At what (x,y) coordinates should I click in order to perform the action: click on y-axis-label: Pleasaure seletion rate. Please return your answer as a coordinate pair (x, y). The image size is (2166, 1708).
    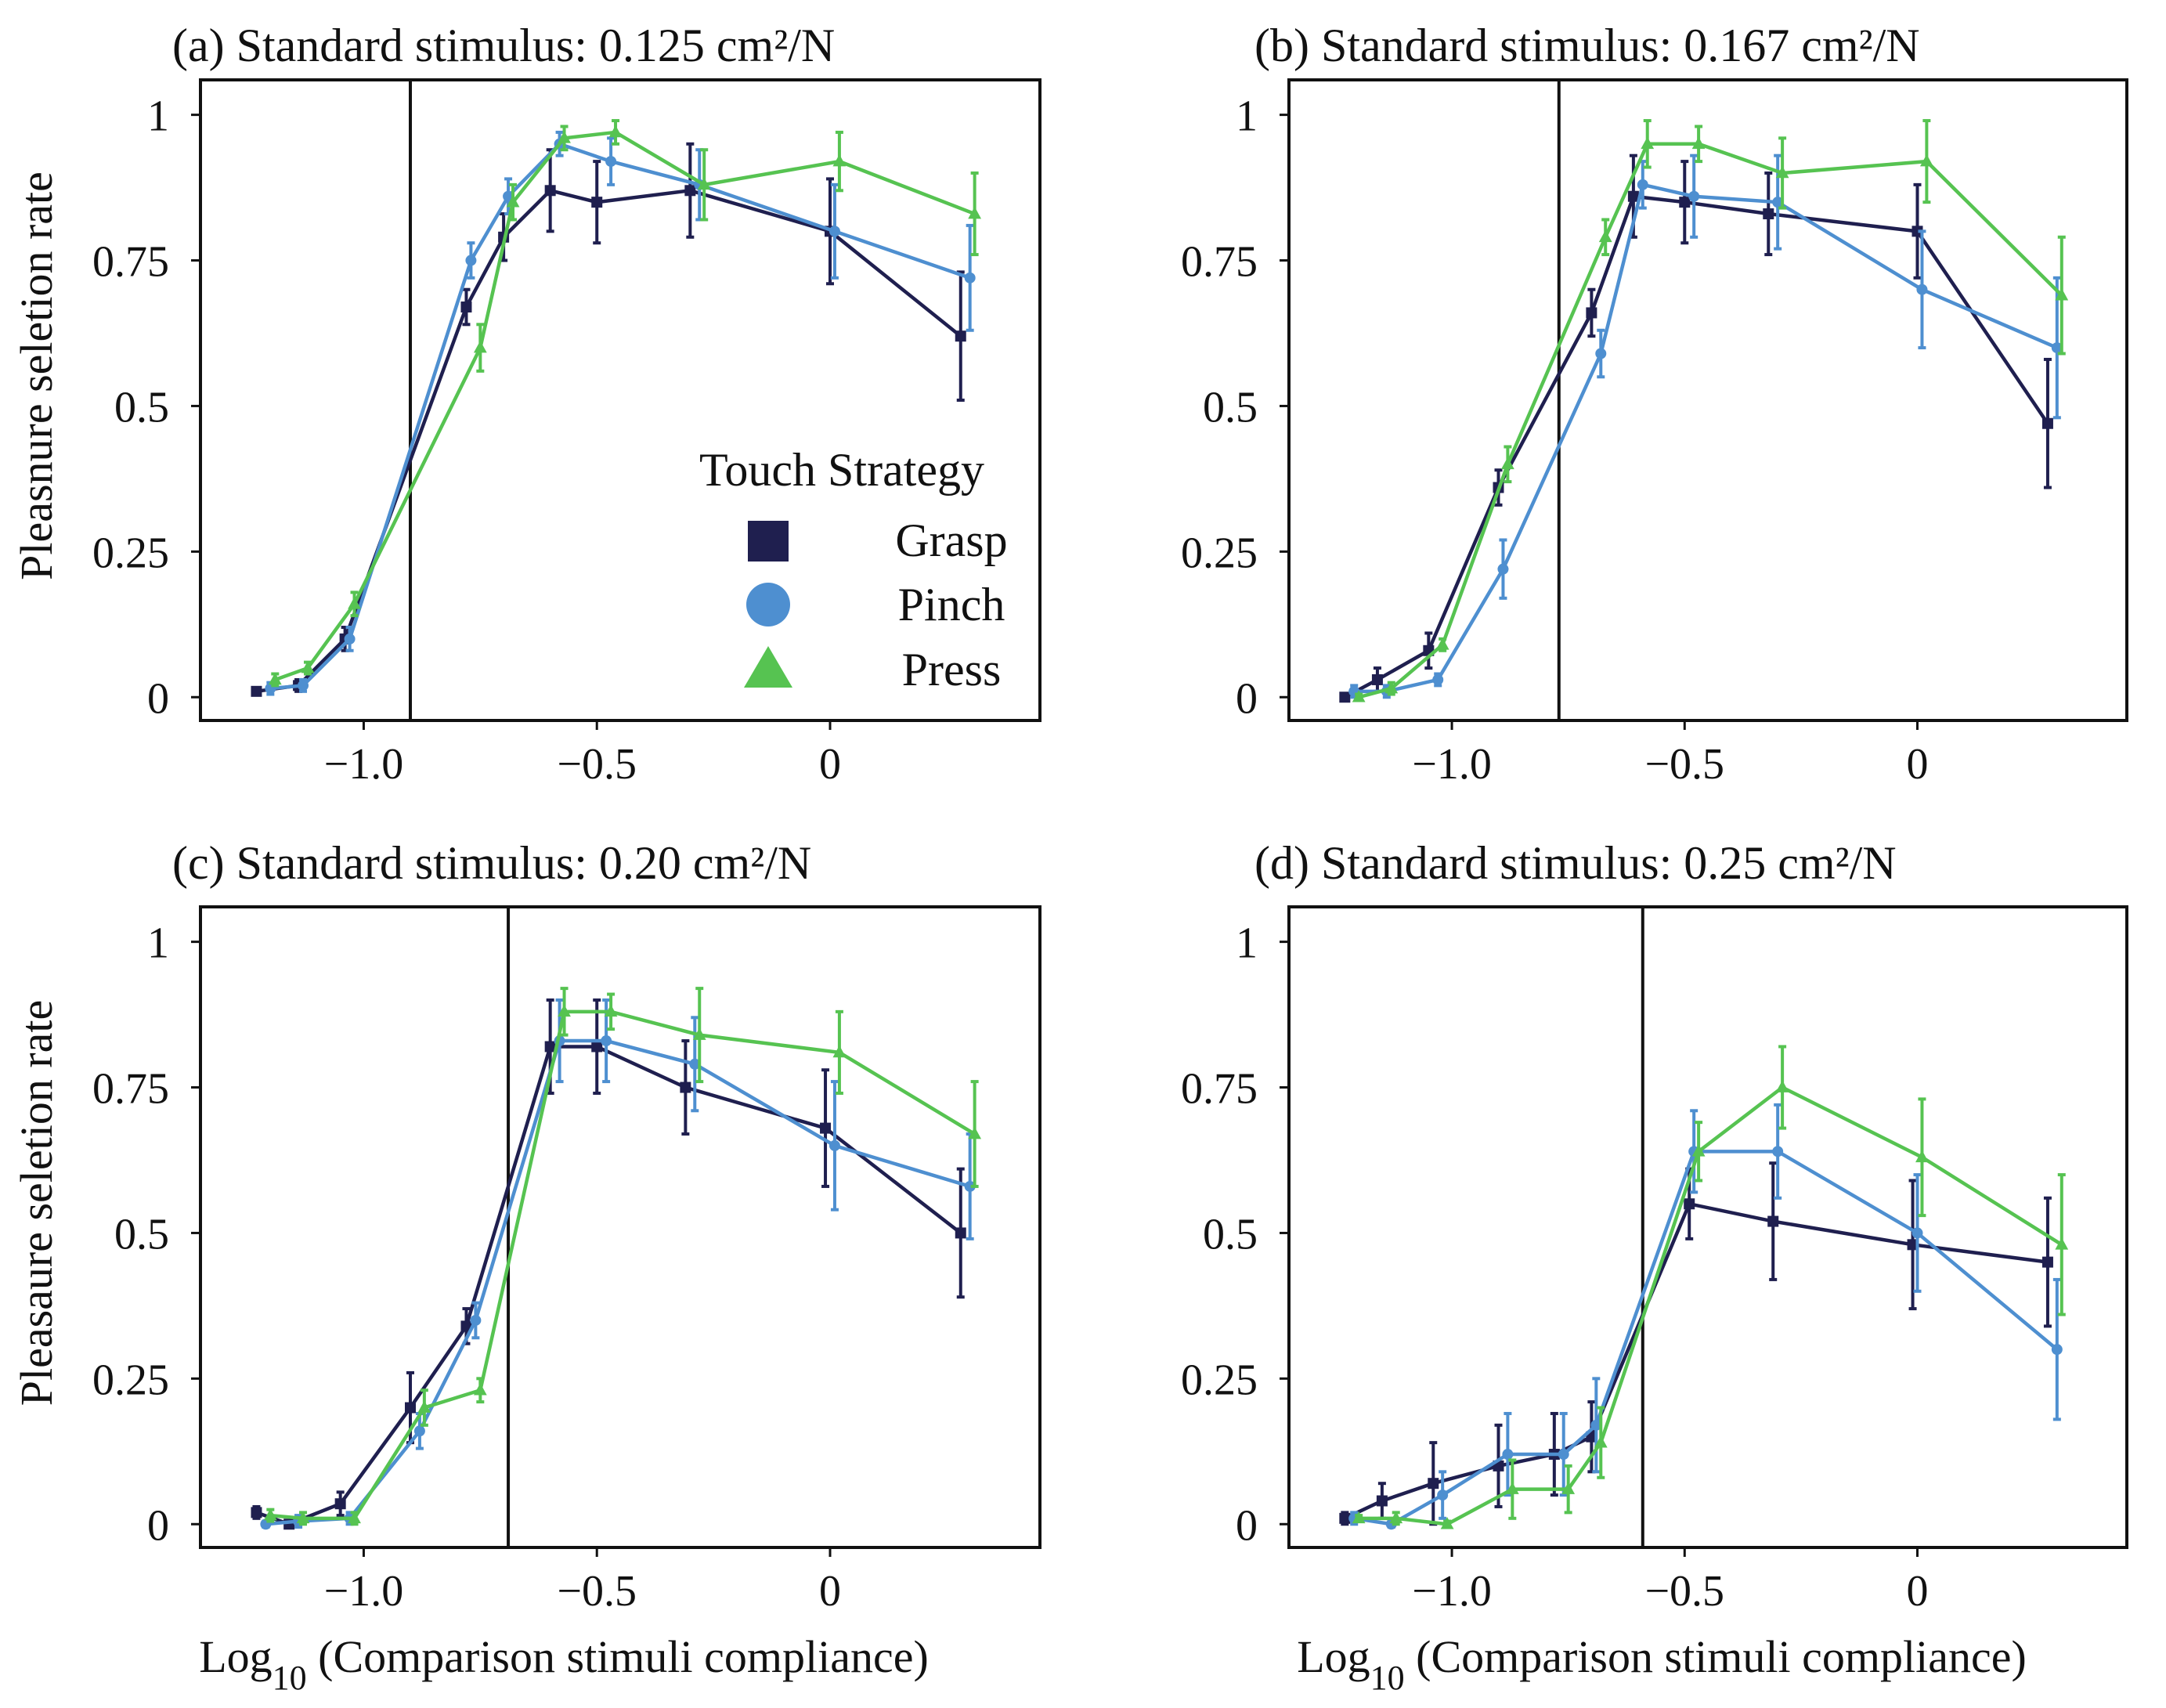
    Looking at the image, I should click on (36, 1203).